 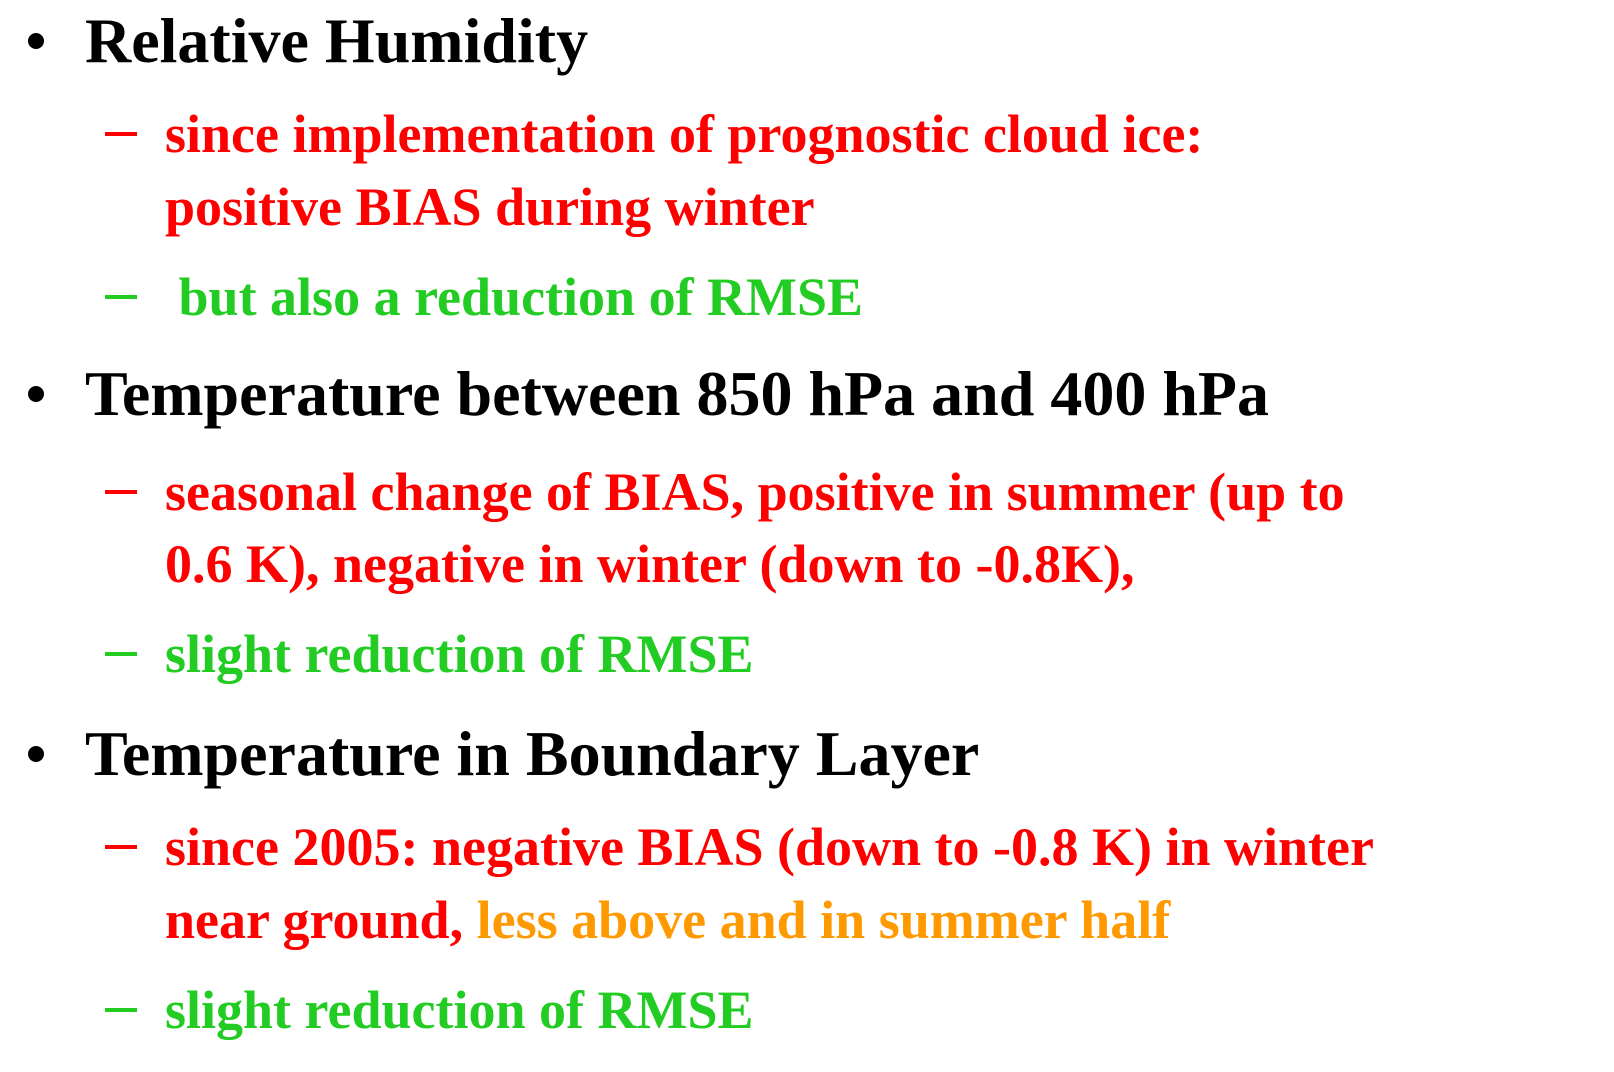 What do you see at coordinates (336, 40) in the screenshot?
I see `heading: Relative Humidity` at bounding box center [336, 40].